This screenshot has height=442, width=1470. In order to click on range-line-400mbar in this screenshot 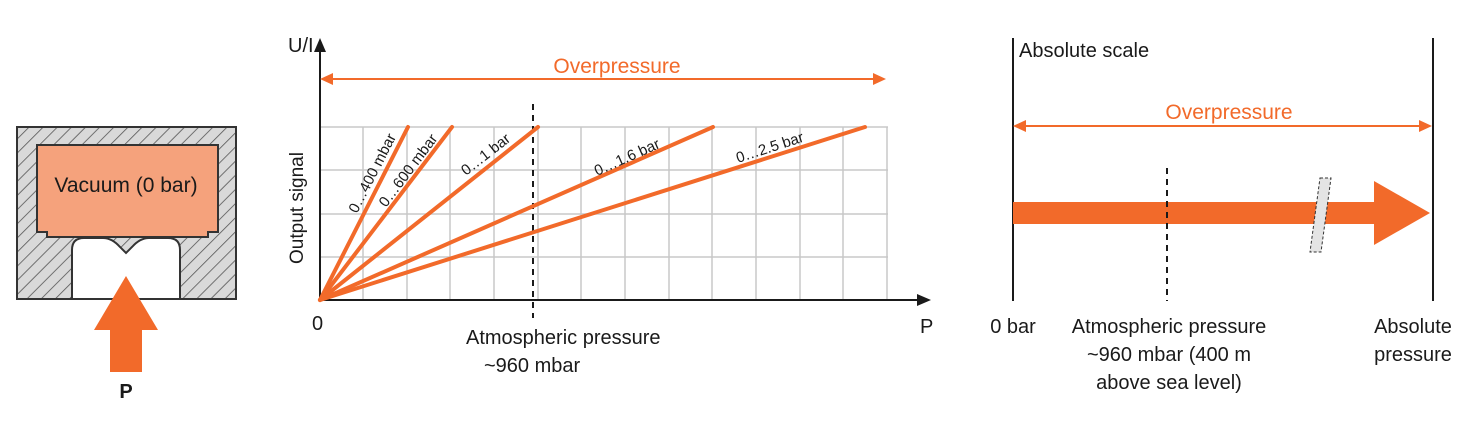, I will do `click(364, 213)`.